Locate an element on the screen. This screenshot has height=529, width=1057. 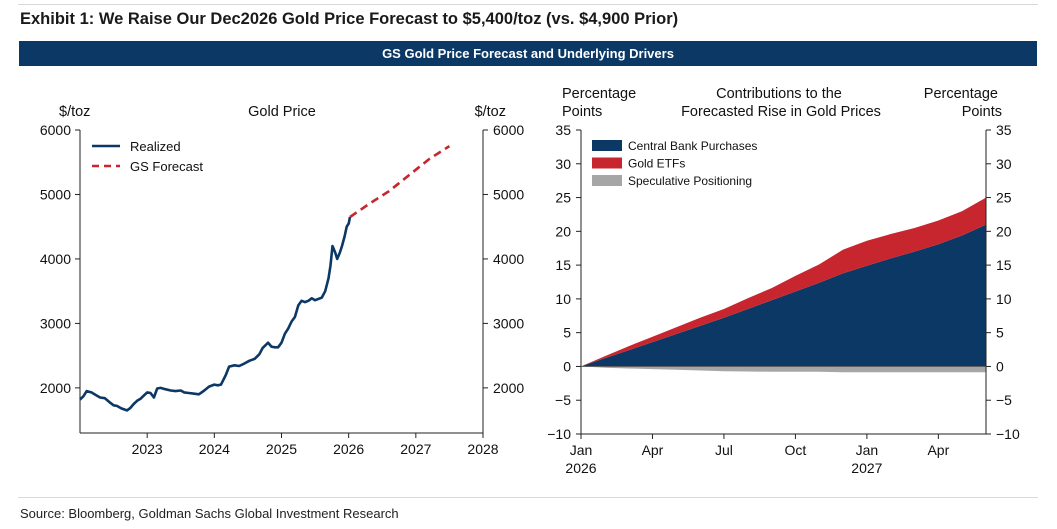
left-chart-xtick-label: 2025 is located at coordinates (281, 449).